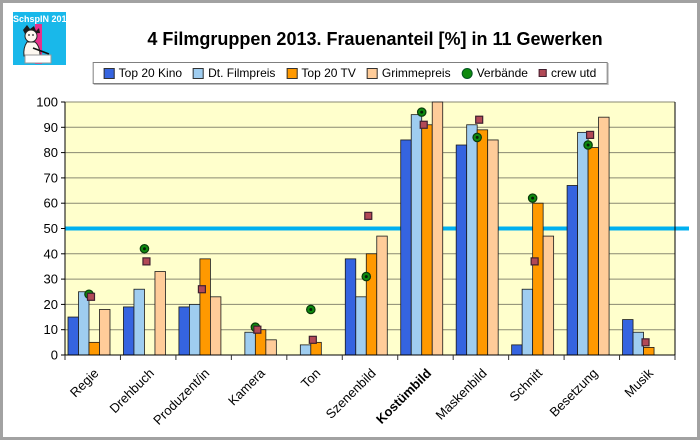  Describe the element at coordinates (305, 350) in the screenshot. I see `bar-dt-filmpreis-ton` at that location.